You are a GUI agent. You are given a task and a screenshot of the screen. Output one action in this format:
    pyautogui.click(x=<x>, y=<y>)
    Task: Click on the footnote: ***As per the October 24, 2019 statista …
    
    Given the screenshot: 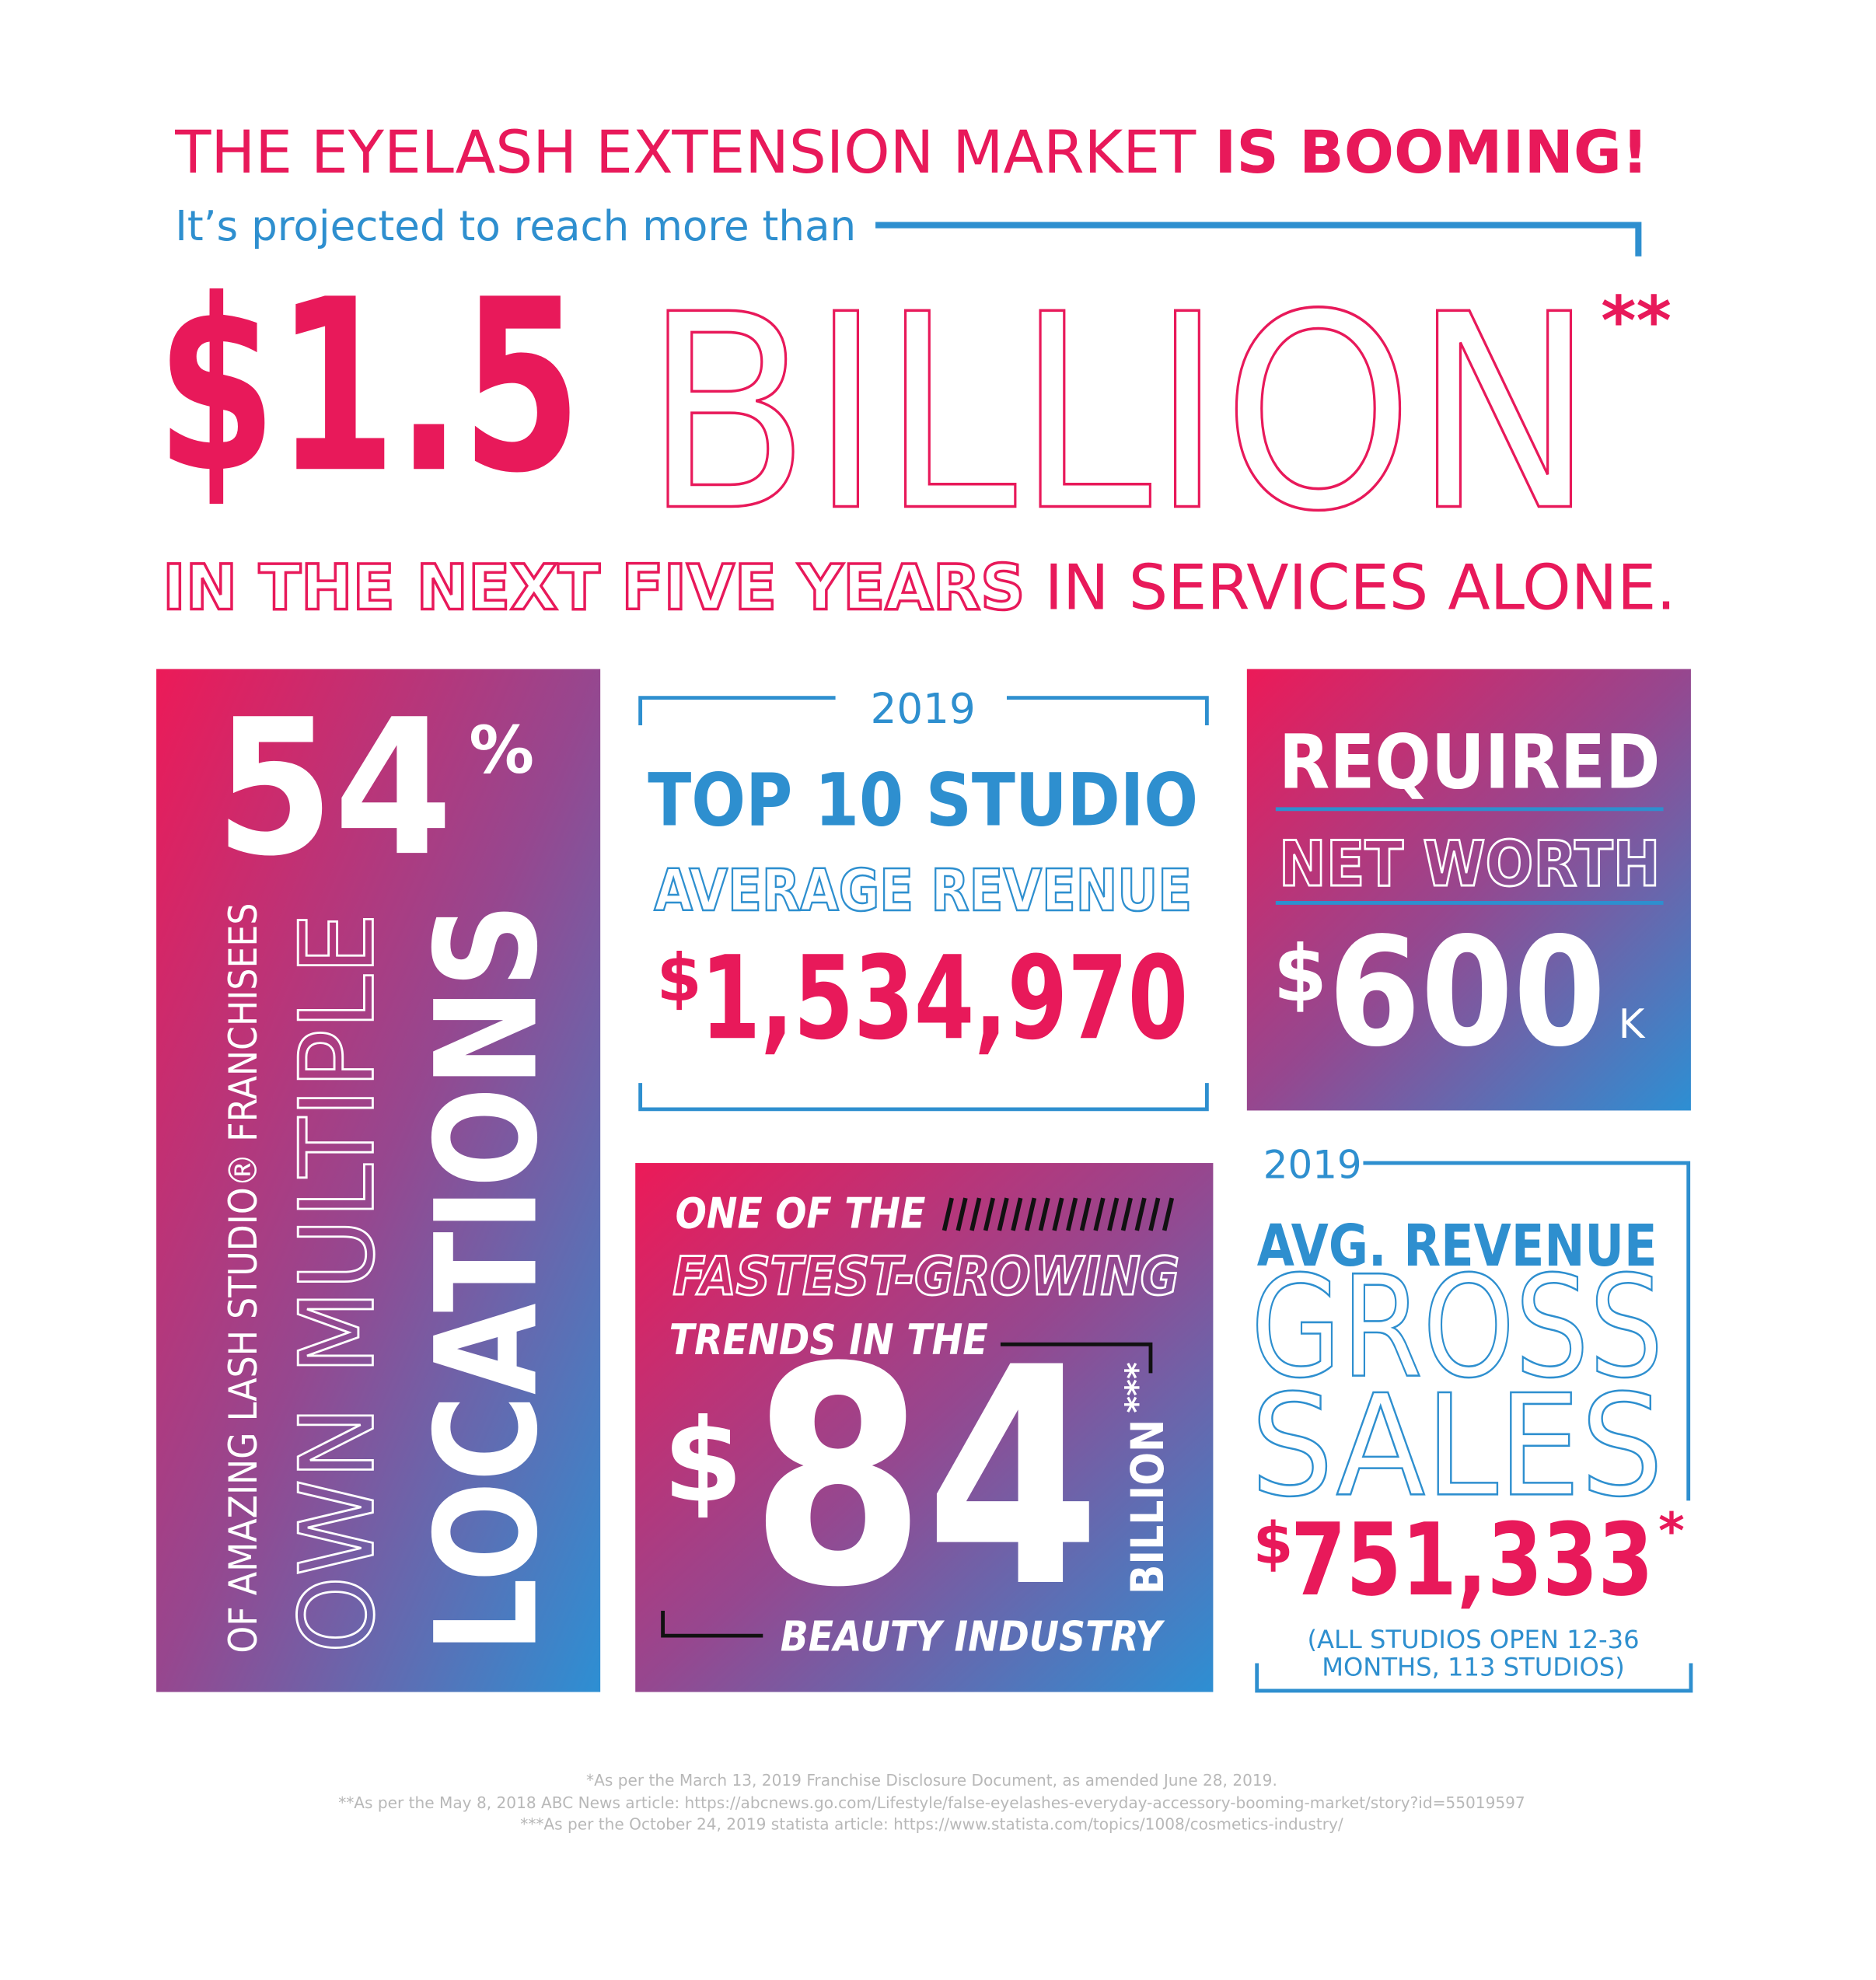 What is the action you would take?
    pyautogui.click(x=931, y=1823)
    